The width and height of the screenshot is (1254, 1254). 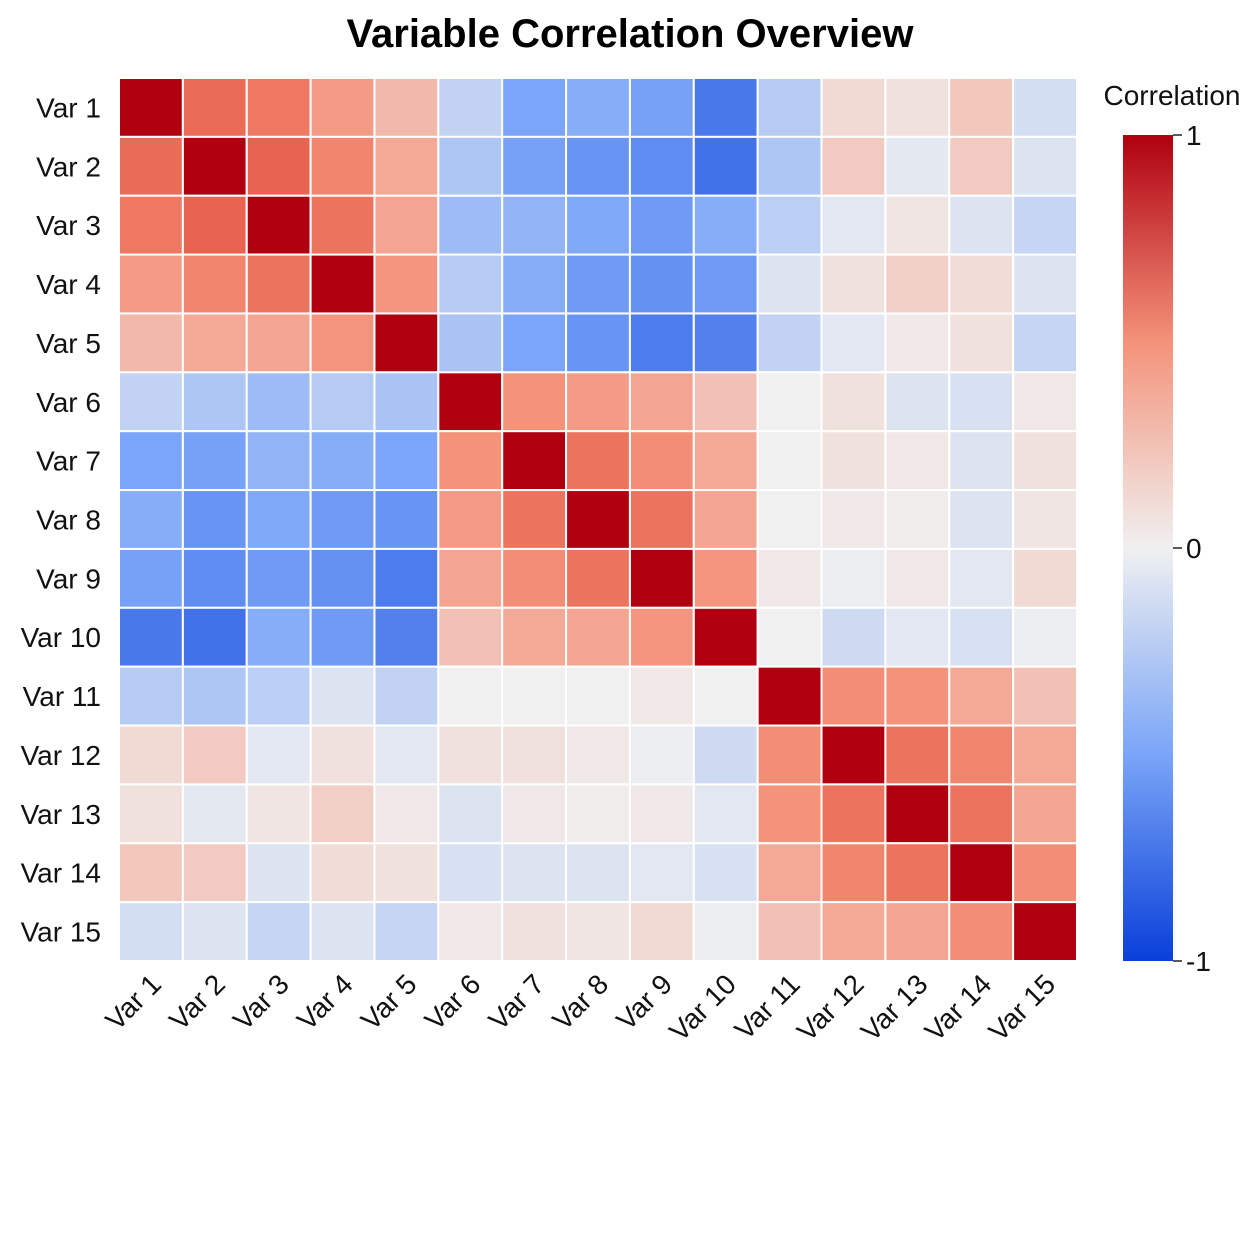 I want to click on x-tick-label: Var 13, so click(x=894, y=1007).